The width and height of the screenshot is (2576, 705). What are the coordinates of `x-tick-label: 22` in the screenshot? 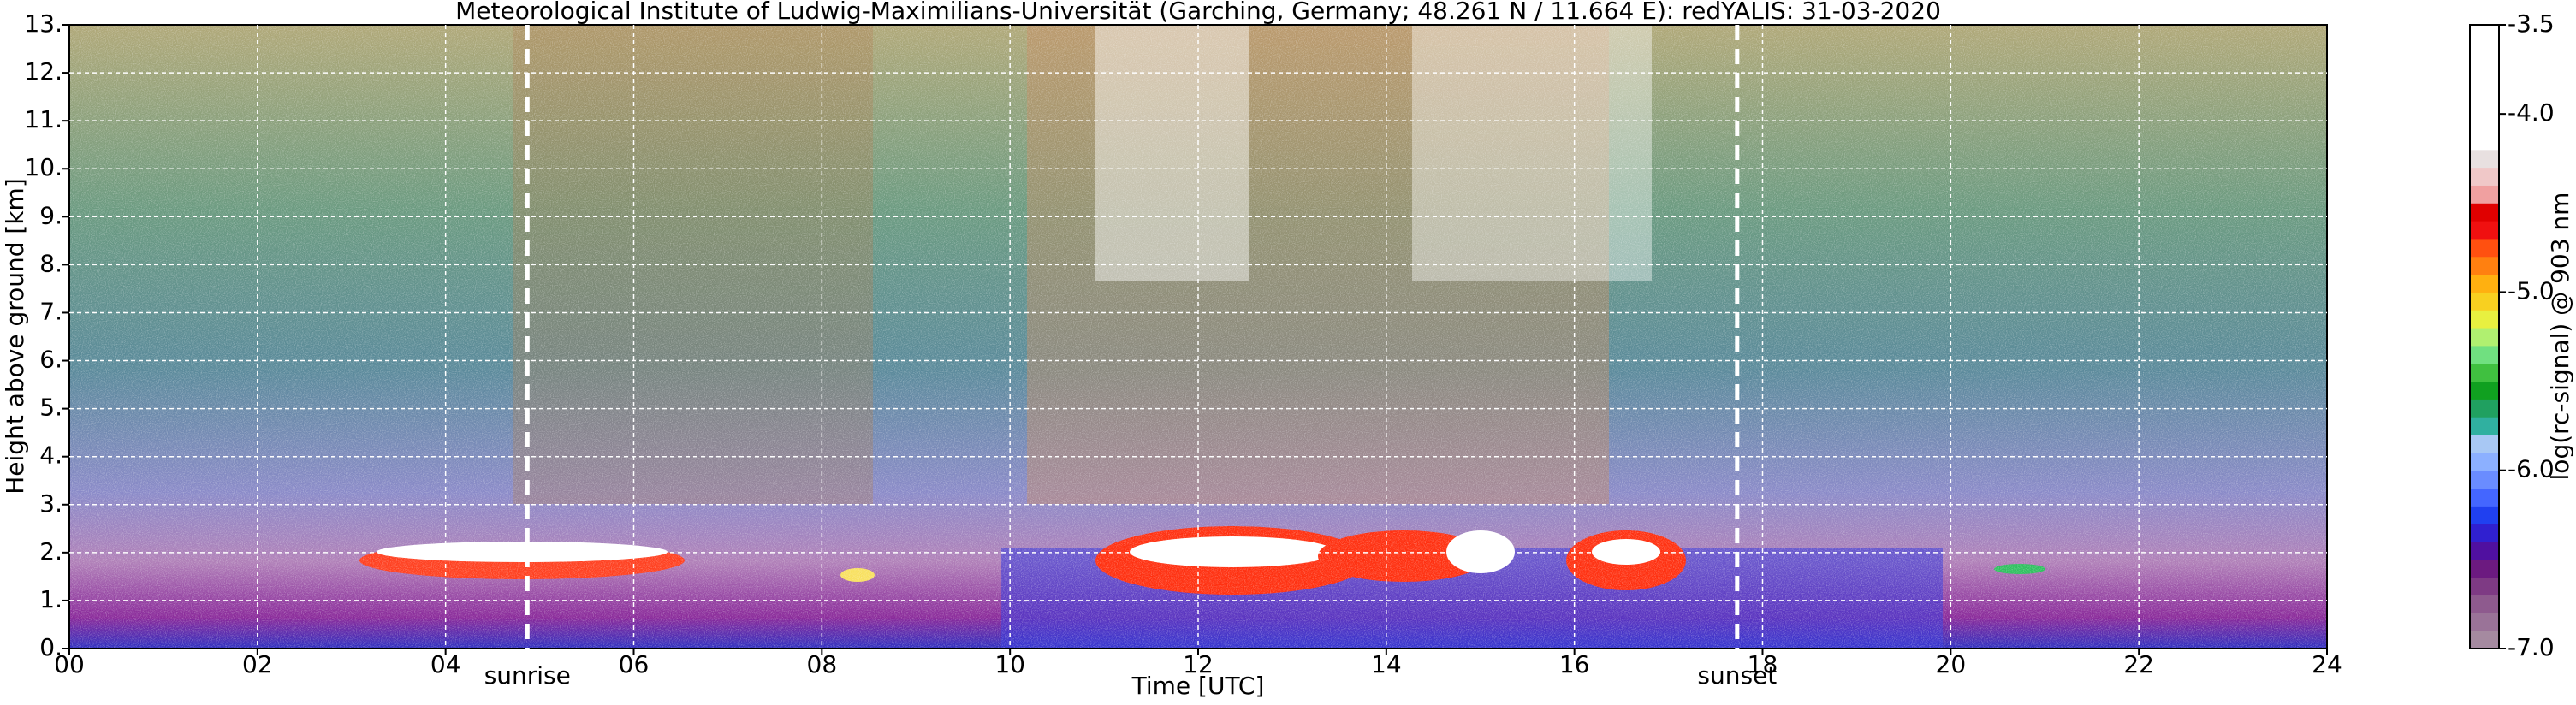 It's located at (2138, 664).